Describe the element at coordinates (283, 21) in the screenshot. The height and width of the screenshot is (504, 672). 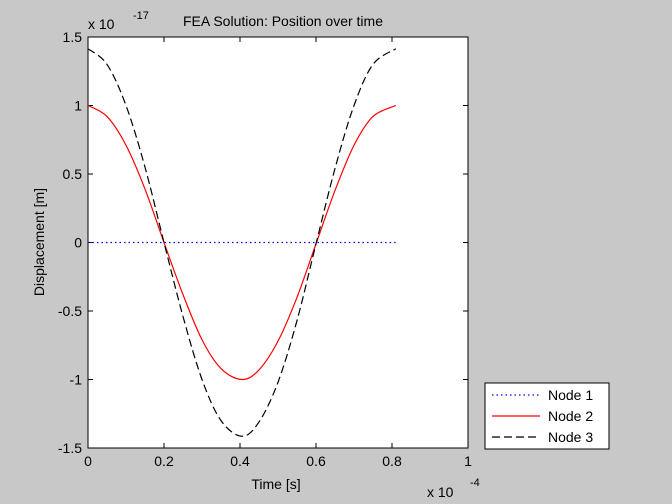
I see `chart-title: FEA Solution: Position over time` at that location.